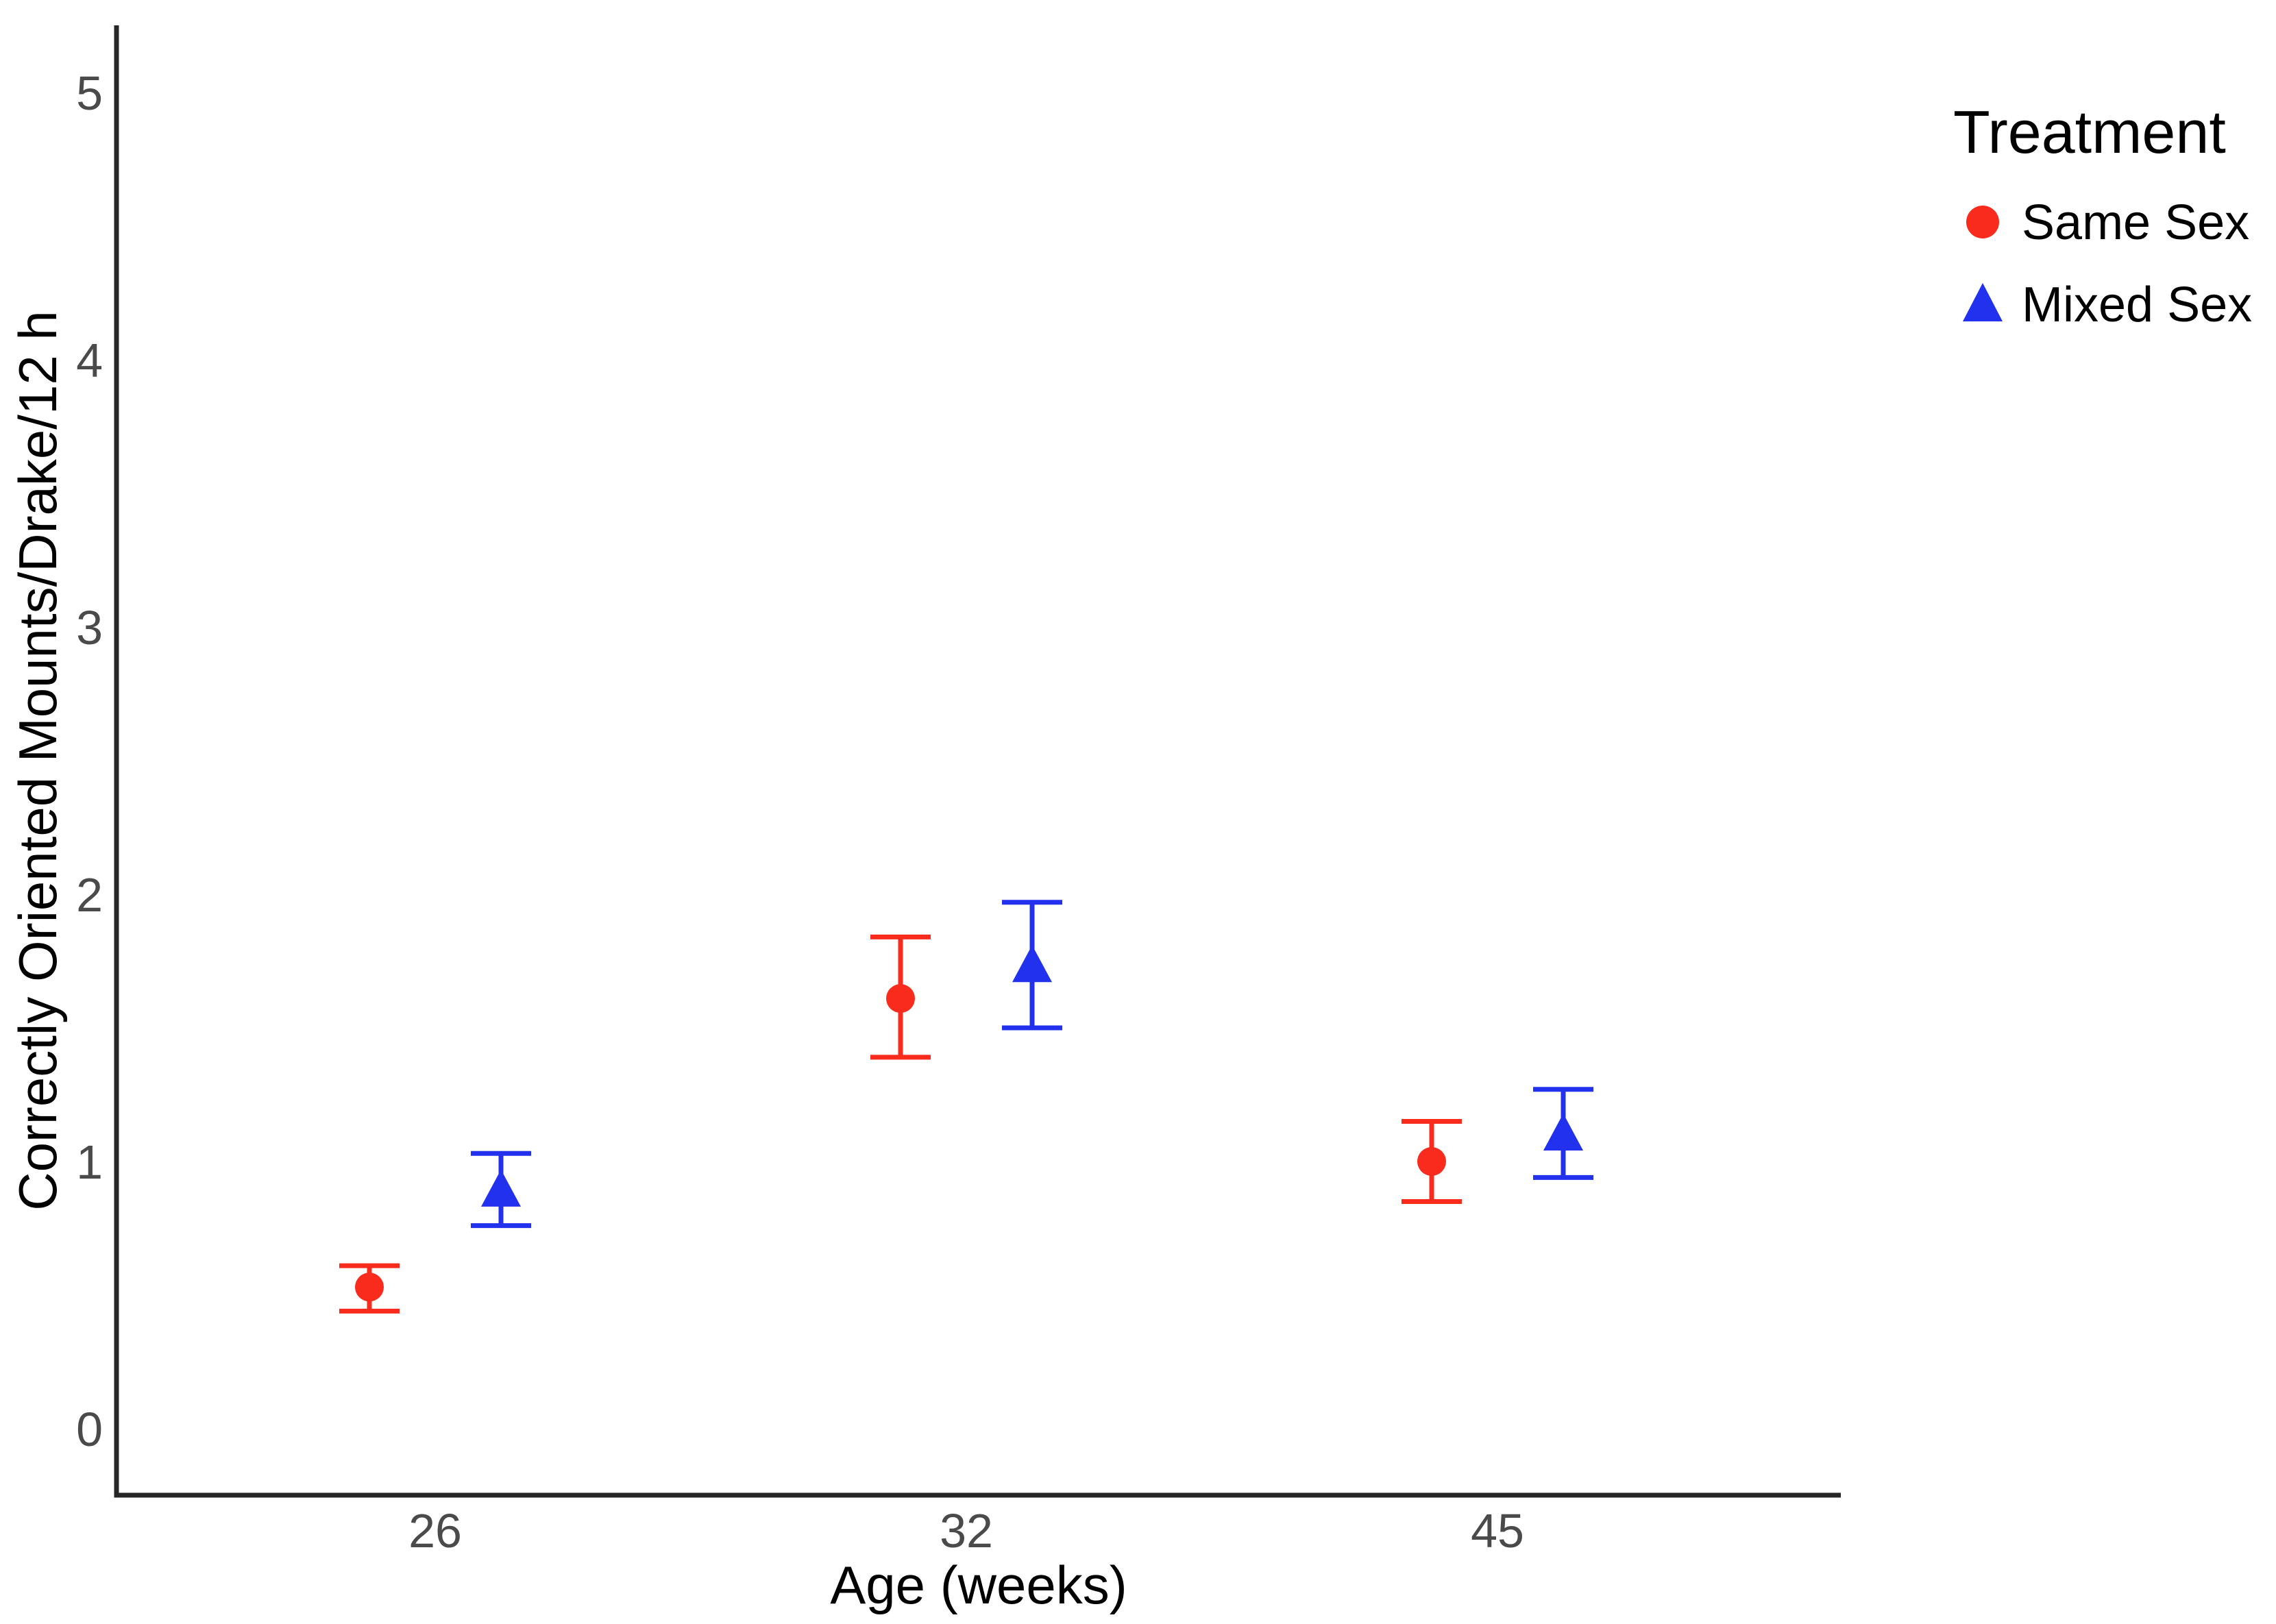  Describe the element at coordinates (435, 1531) in the screenshot. I see `x-tick-label: 26` at that location.